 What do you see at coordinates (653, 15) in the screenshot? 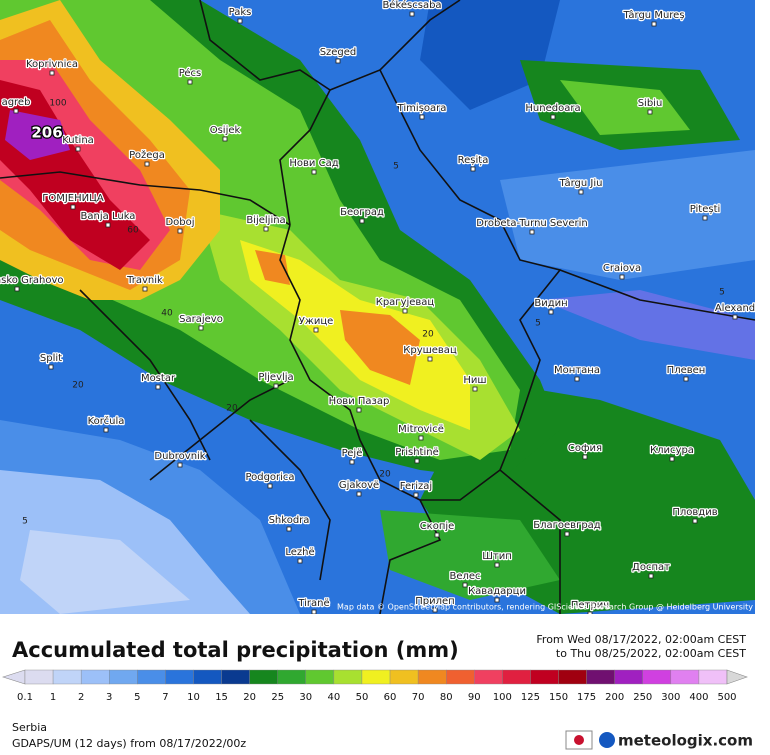
I see `place-label: Târgu Mureș` at bounding box center [653, 15].